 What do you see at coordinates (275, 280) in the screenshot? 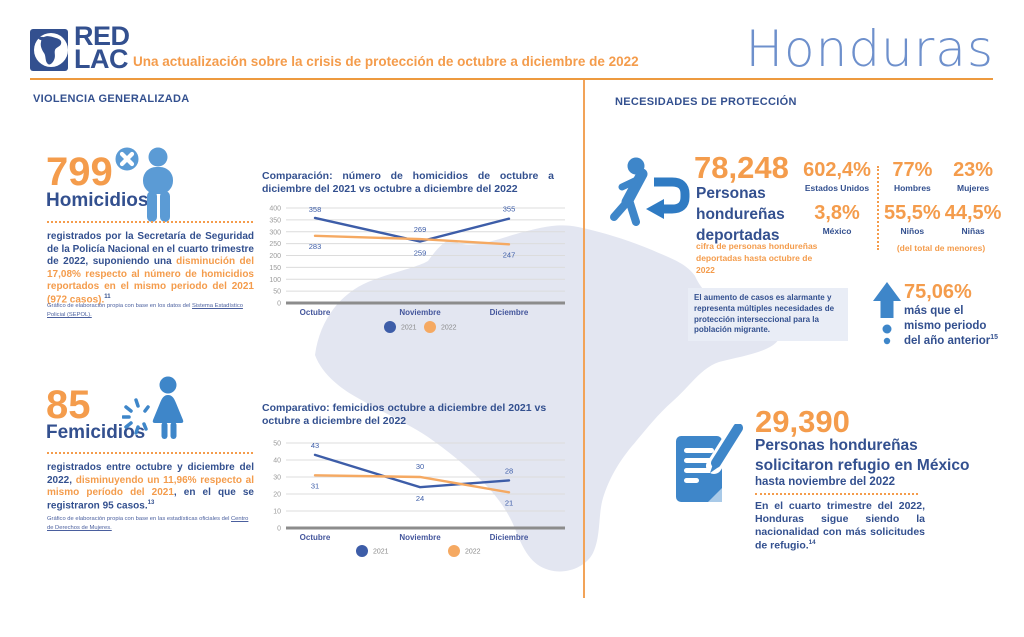
I see `y-tick-label: 100` at bounding box center [275, 280].